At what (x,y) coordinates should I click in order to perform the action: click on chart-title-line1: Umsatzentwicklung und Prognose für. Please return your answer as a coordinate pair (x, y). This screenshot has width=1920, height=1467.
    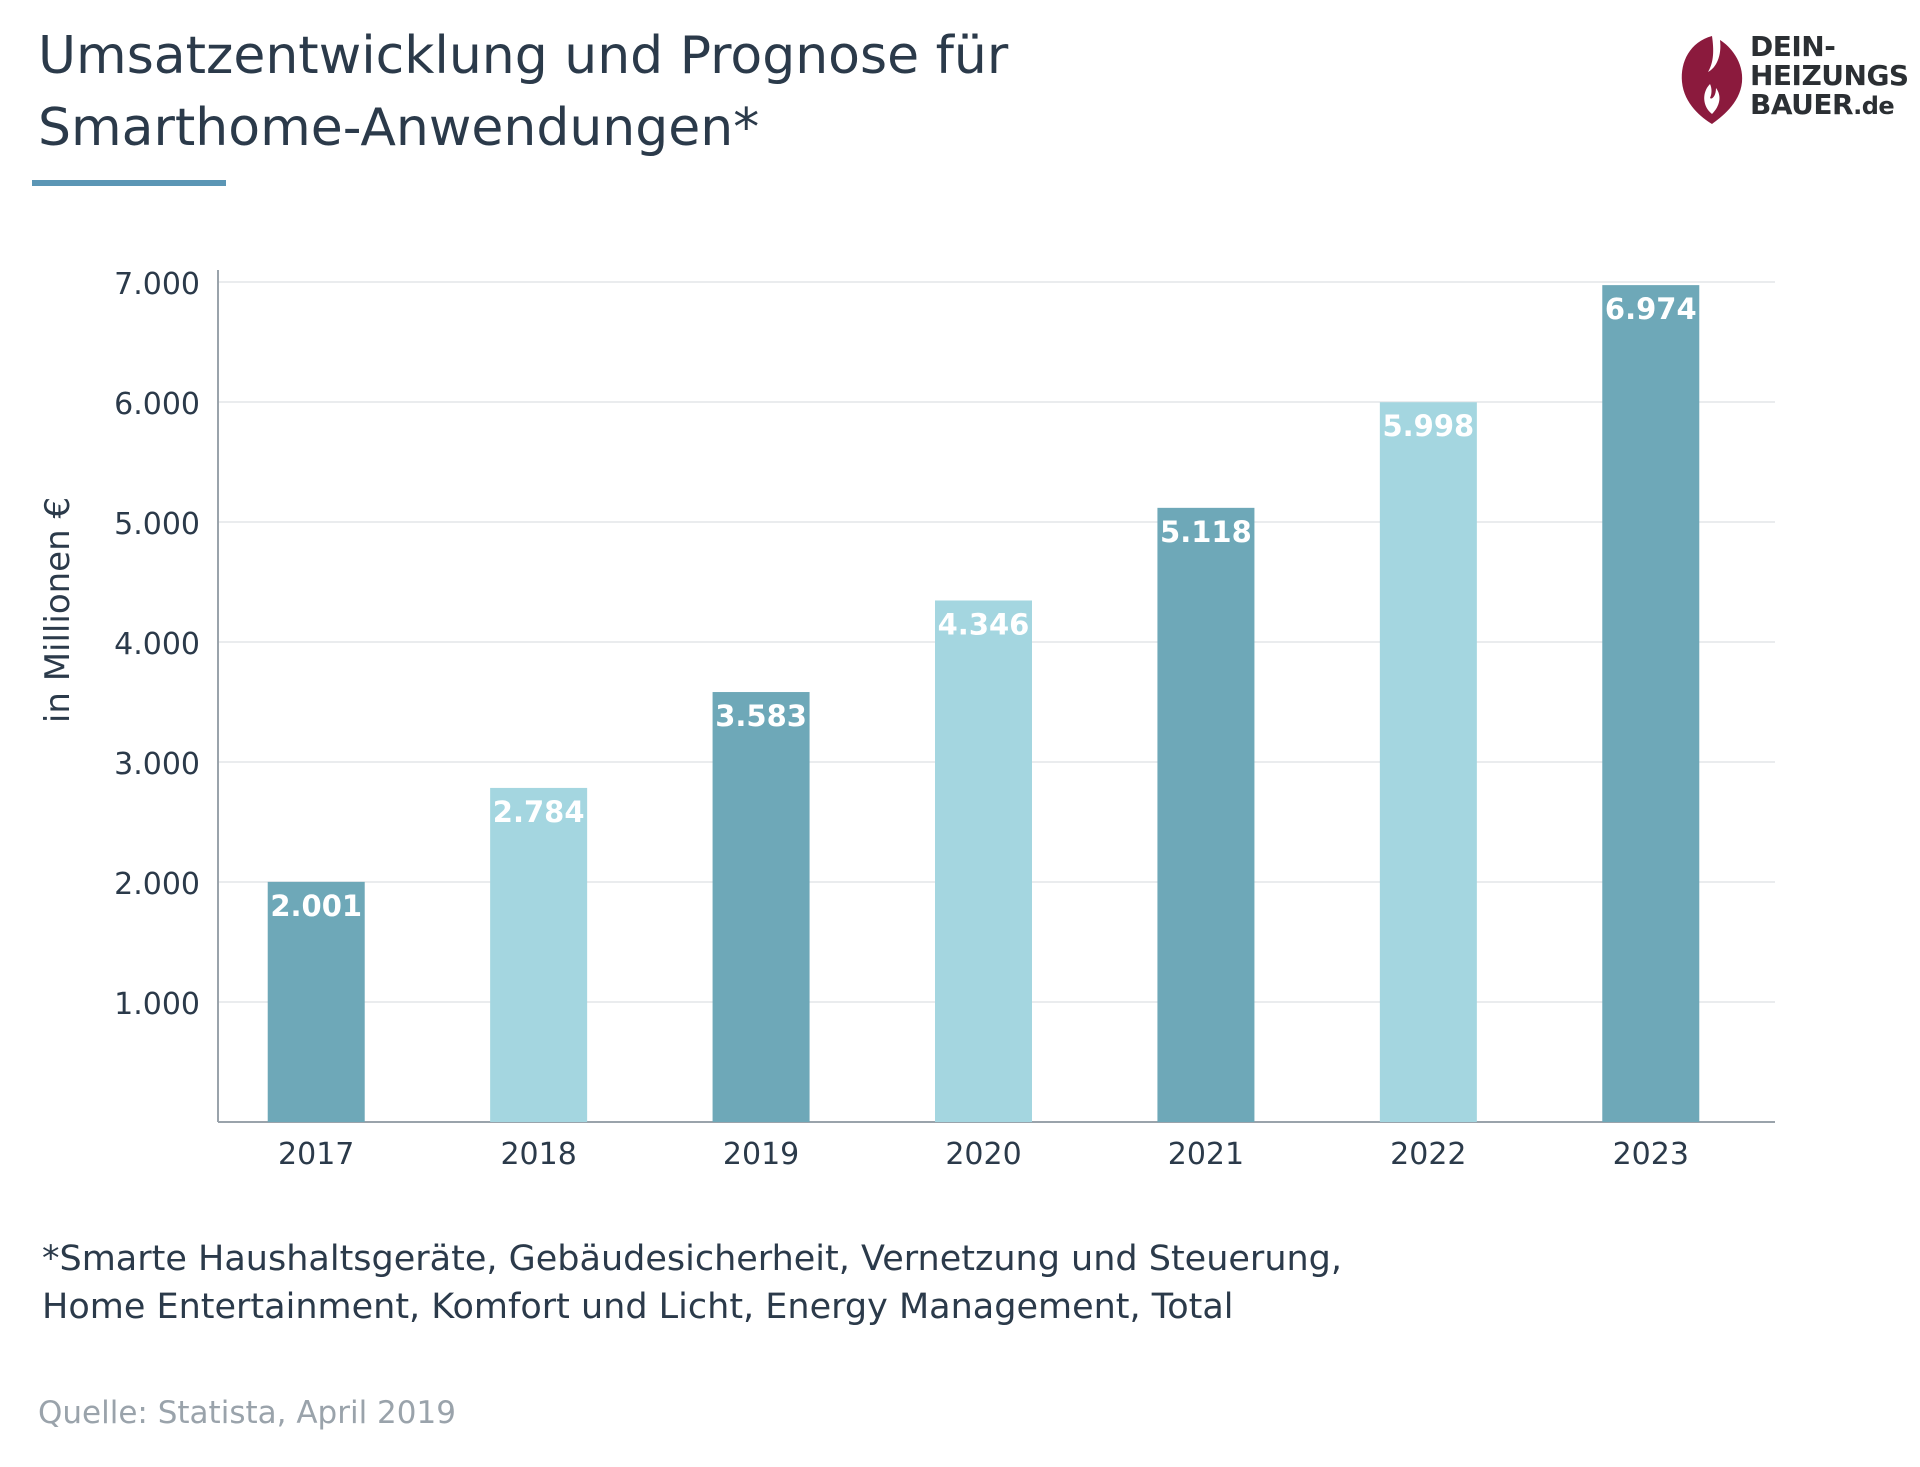
    Looking at the image, I should click on (523, 56).